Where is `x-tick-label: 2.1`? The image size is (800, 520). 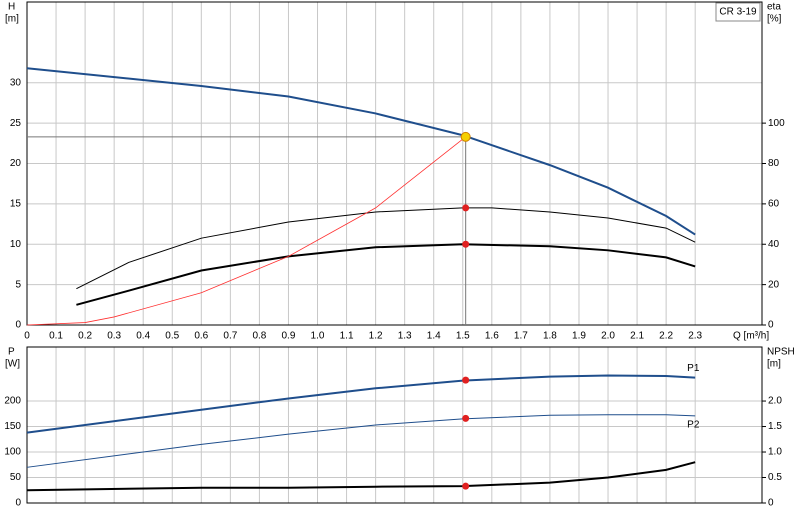 x-tick-label: 2.1 is located at coordinates (637, 336).